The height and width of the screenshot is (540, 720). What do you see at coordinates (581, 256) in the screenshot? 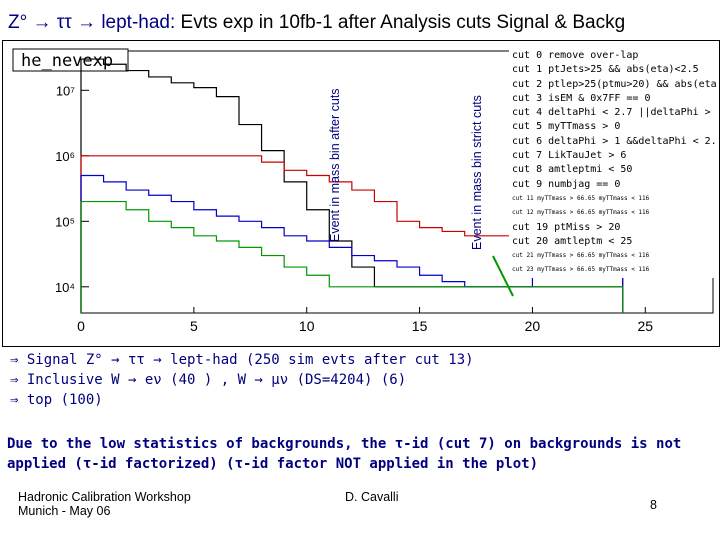
I see `cut-item: cut 21 myTTmass > 66.65 myTTmass < 116` at bounding box center [581, 256].